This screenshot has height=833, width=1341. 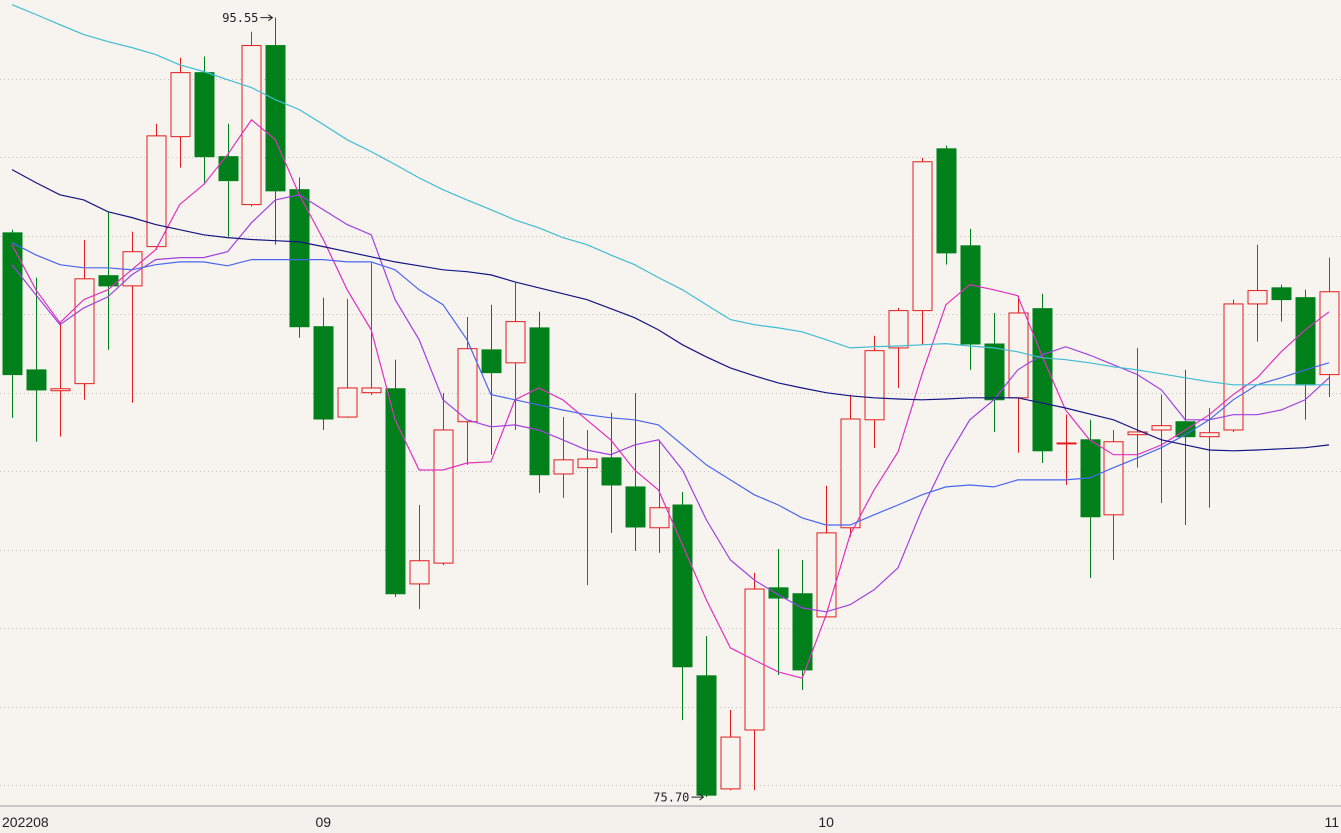 What do you see at coordinates (1331, 822) in the screenshot?
I see `x-tick-label: 11` at bounding box center [1331, 822].